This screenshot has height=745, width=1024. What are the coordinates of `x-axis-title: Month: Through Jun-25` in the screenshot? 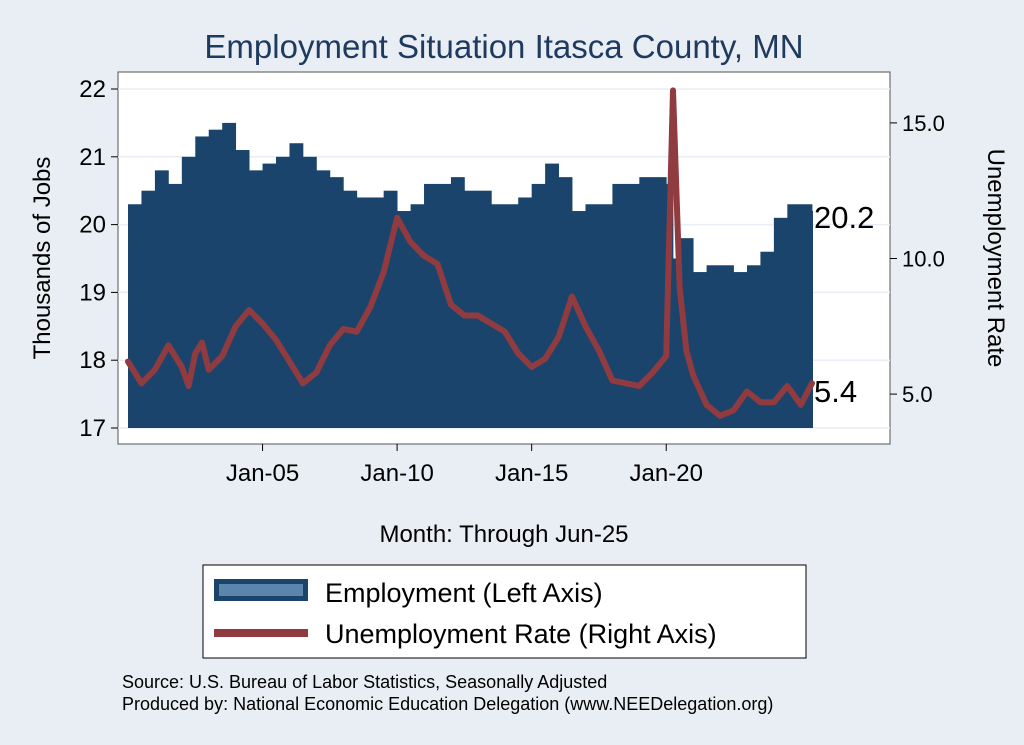 It's located at (503, 534).